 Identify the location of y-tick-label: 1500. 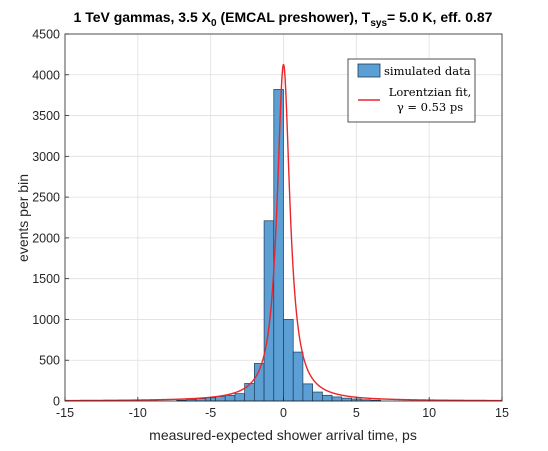
(46, 279).